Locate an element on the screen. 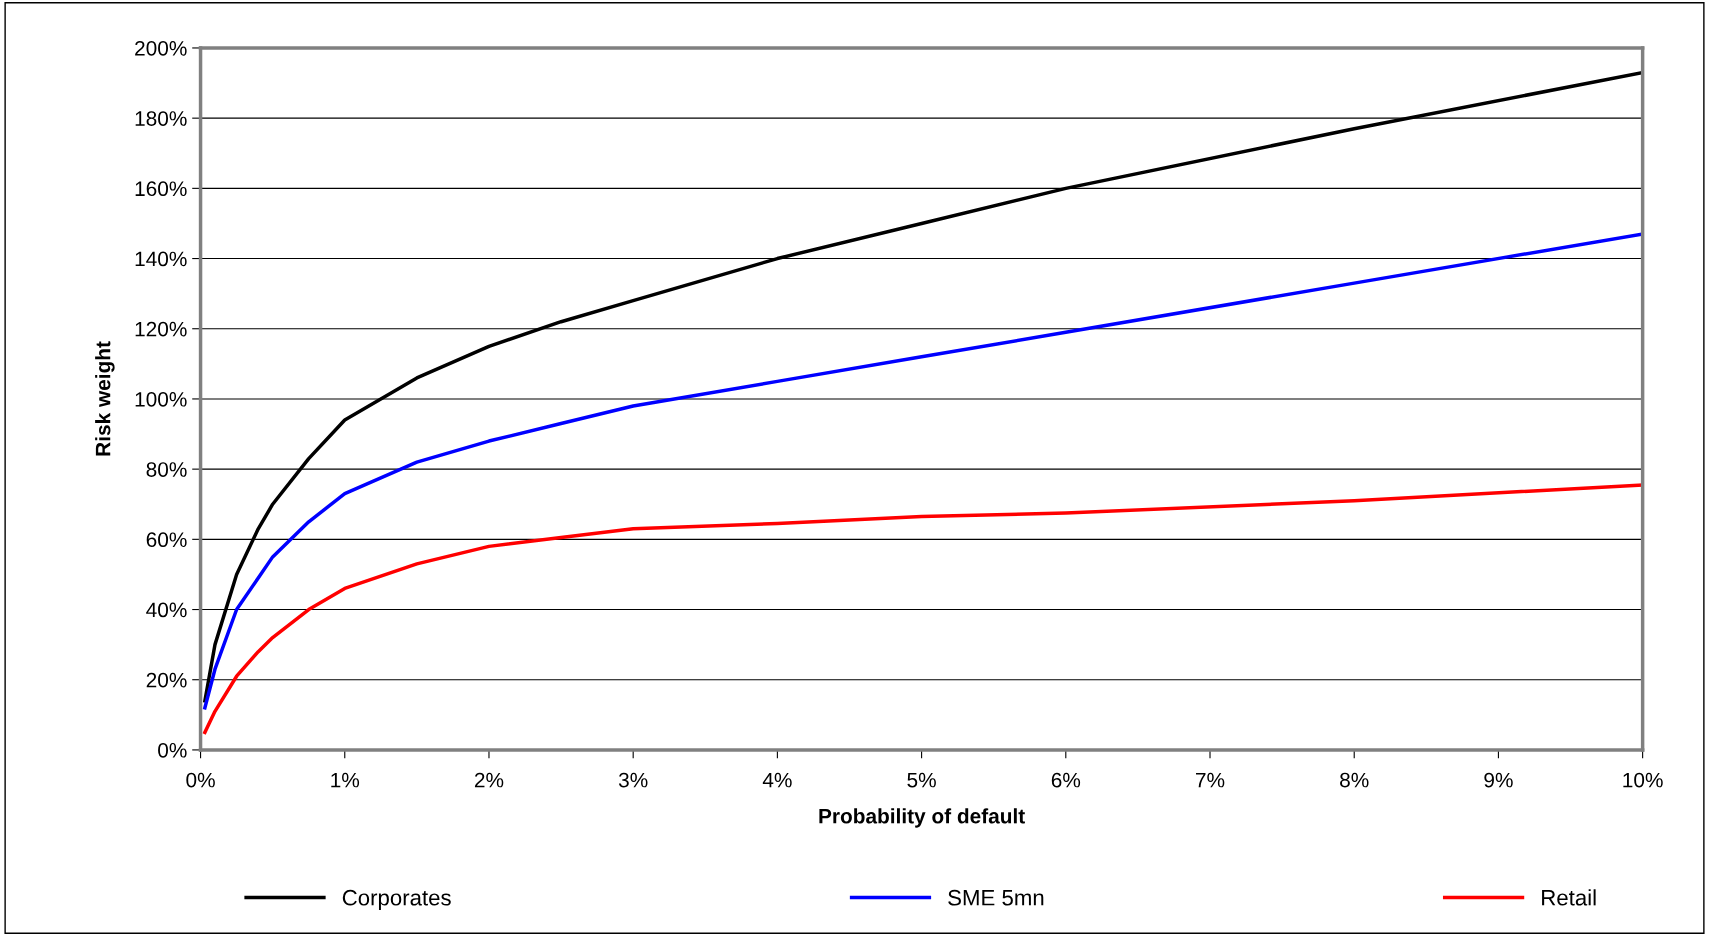 The width and height of the screenshot is (1709, 936). y-tick-label: 120% is located at coordinates (161, 329).